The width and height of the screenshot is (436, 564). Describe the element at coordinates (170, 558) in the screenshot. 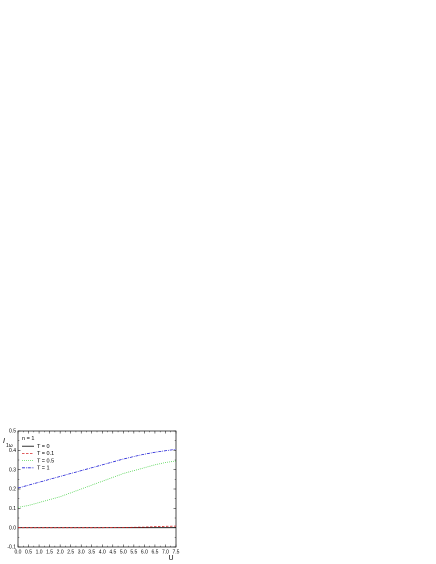

I see `x-axis-label: U` at that location.